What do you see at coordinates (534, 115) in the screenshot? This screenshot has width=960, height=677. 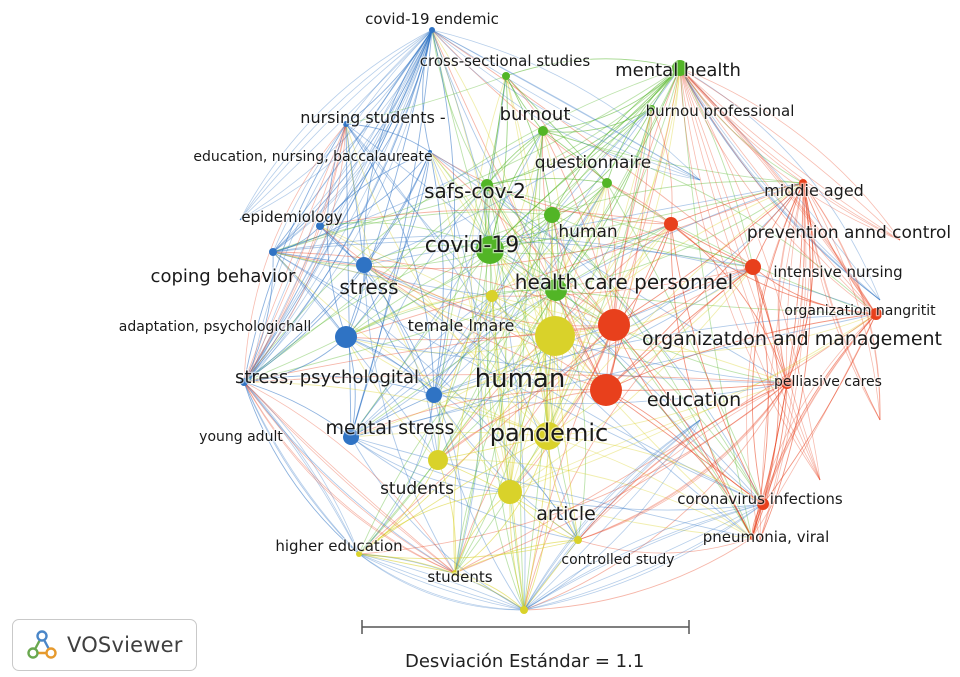 I see `label-burnout: burnout` at bounding box center [534, 115].